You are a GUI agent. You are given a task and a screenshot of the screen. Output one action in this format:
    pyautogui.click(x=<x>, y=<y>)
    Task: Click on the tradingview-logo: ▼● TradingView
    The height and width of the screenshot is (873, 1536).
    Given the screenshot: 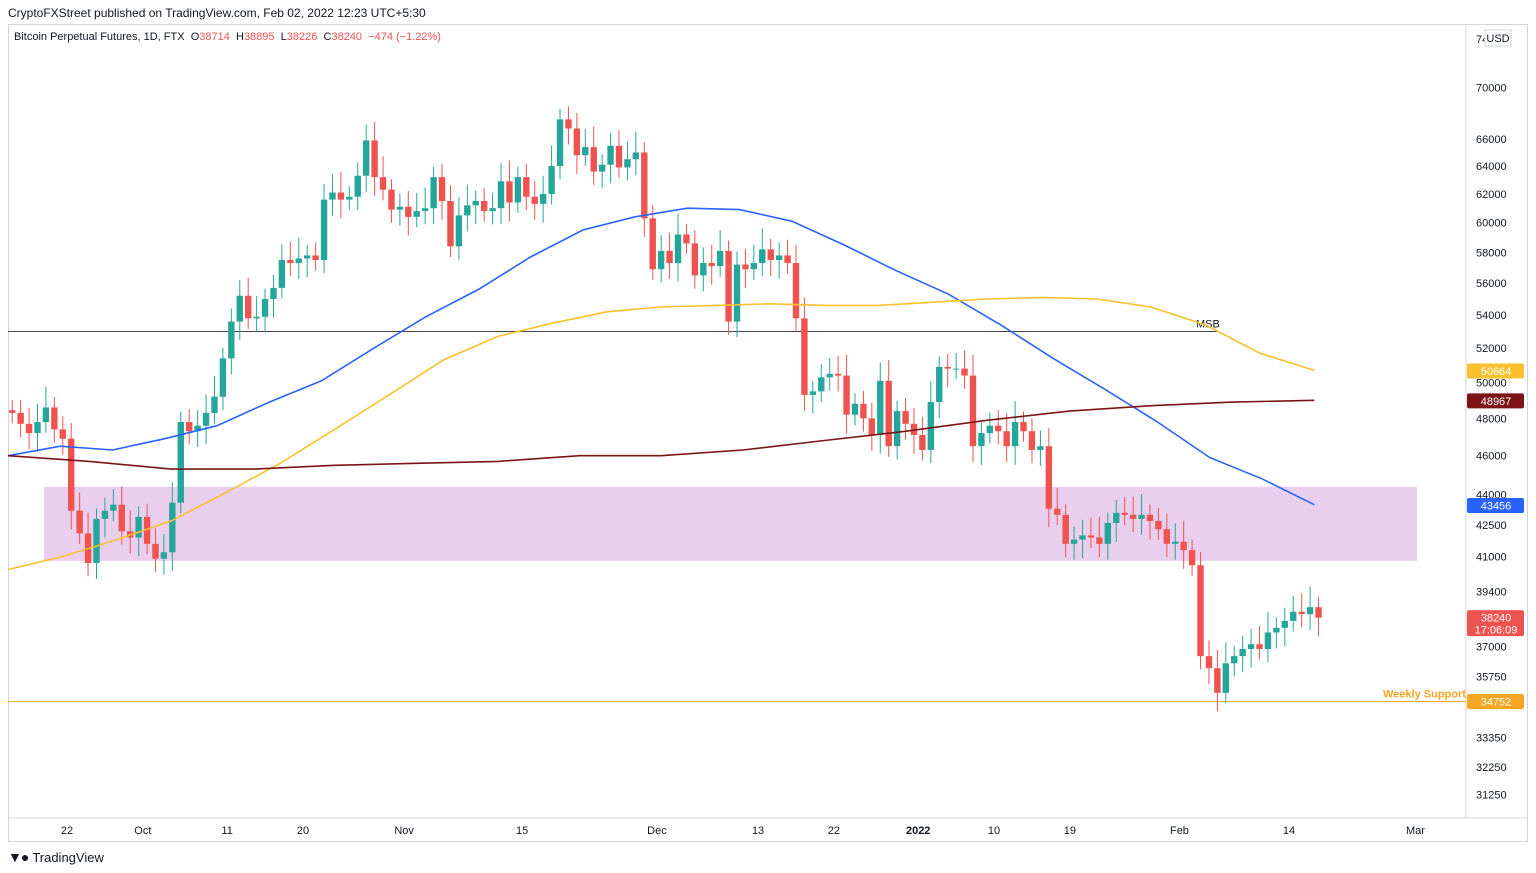 What is the action you would take?
    pyautogui.click(x=56, y=857)
    